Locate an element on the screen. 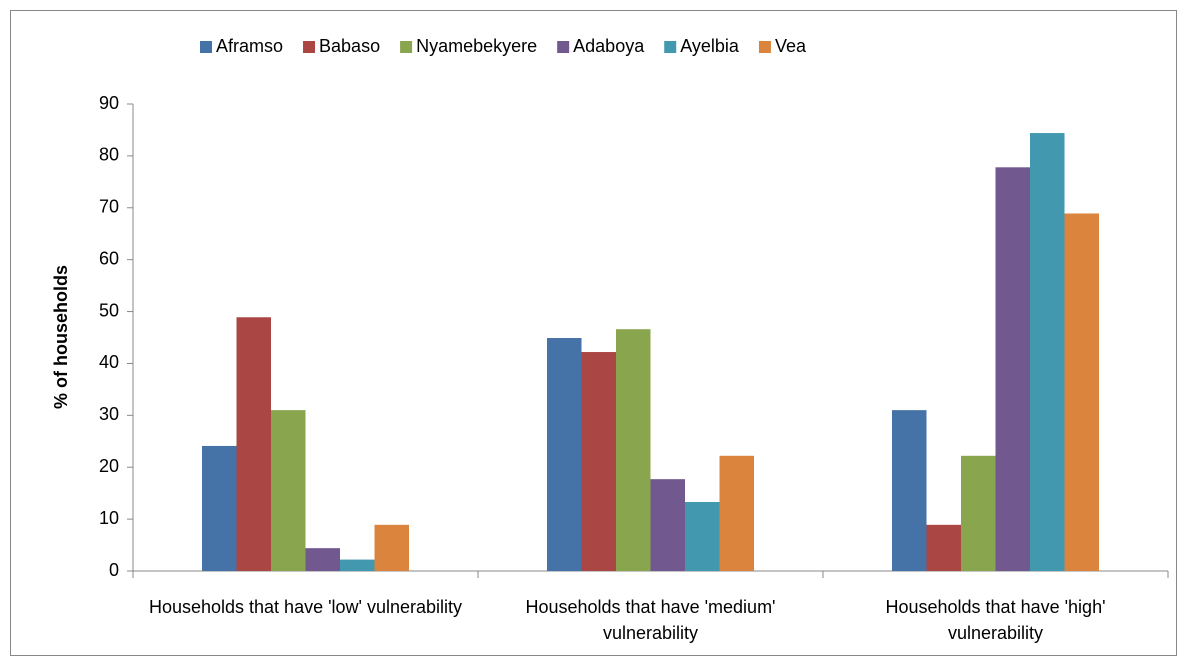  y-tick-label: 50 is located at coordinates (109, 310).